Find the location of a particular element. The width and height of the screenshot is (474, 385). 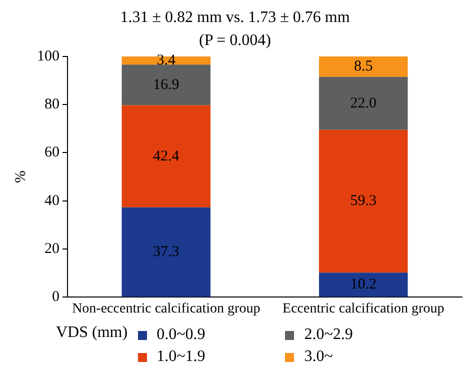

y-tick-label: 80 is located at coordinates (52, 104).